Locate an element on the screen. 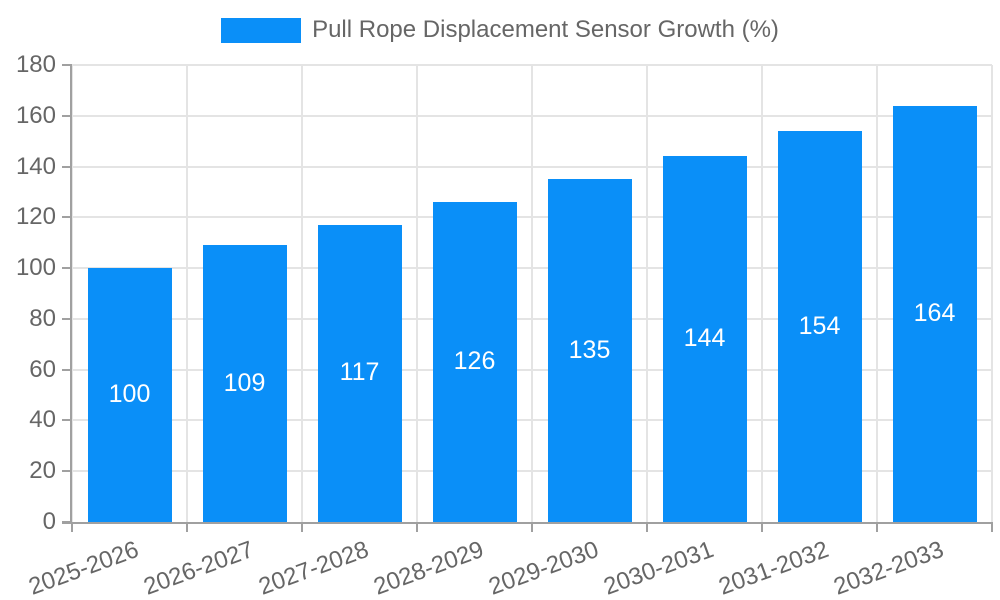 The image size is (1000, 600). y-axis-tick-label: 120 is located at coordinates (35, 217).